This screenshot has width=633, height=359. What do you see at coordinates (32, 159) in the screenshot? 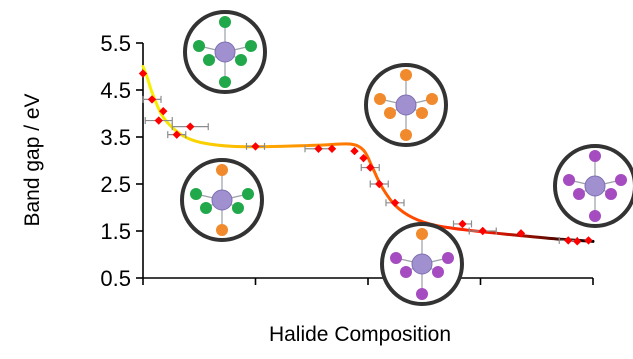
I see `y-axis-title: Band gap / eV` at bounding box center [32, 159].